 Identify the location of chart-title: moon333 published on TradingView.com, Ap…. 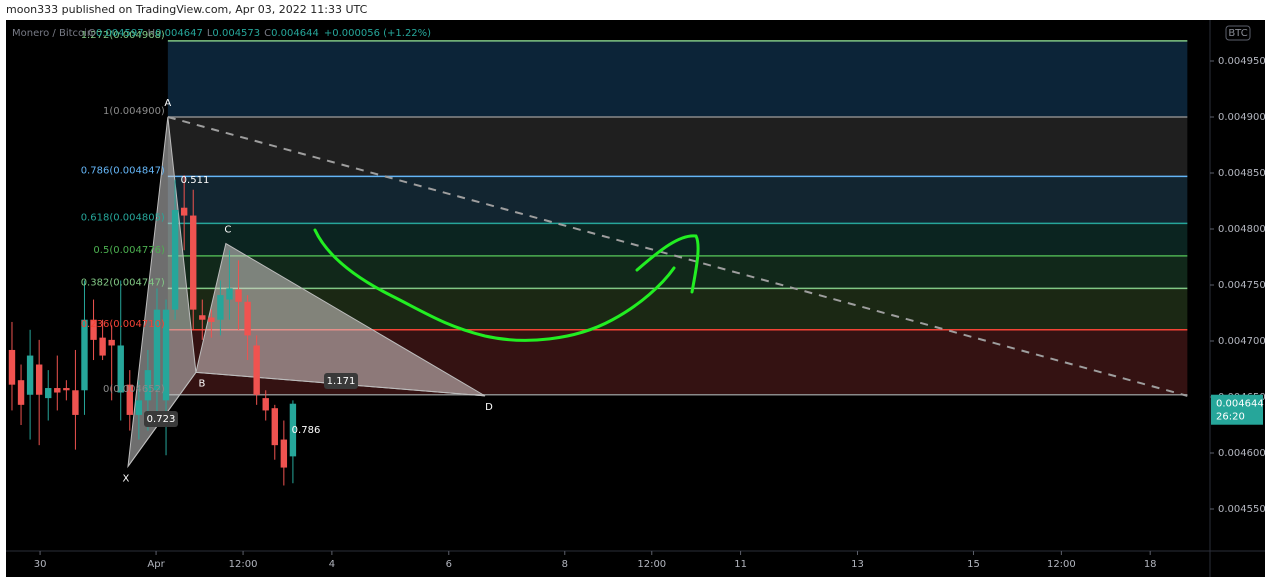
(187, 9).